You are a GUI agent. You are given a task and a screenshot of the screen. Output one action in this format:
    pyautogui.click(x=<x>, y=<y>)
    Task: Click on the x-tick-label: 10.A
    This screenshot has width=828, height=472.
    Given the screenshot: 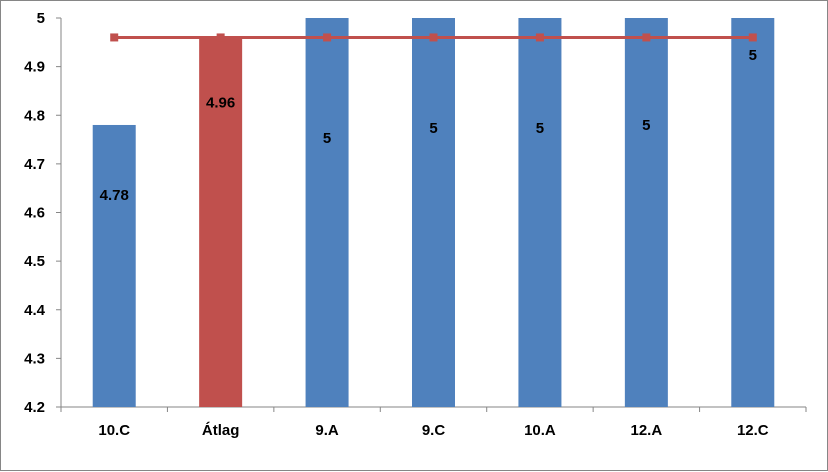 What is the action you would take?
    pyautogui.click(x=540, y=430)
    